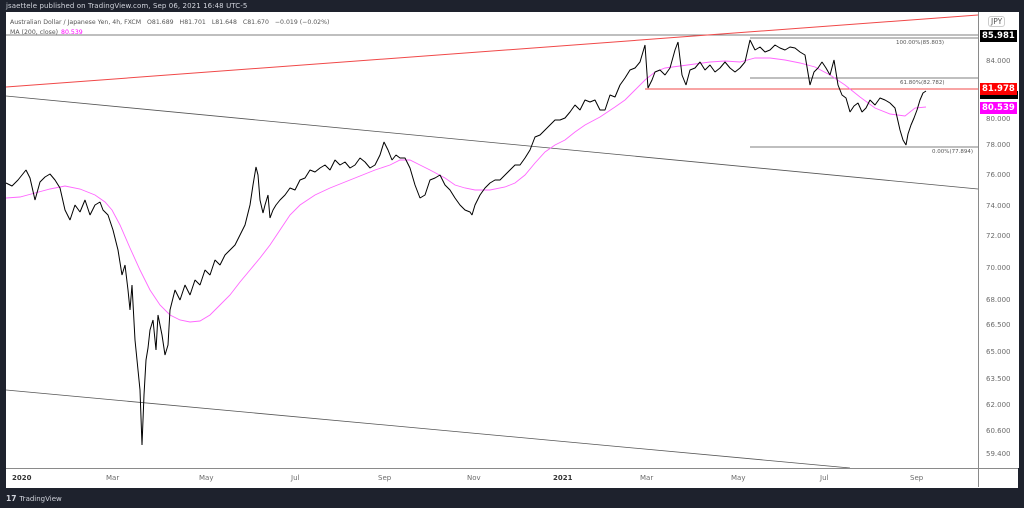 The image size is (1024, 508). What do you see at coordinates (192, 22) in the screenshot?
I see `legend-high: H81.701` at bounding box center [192, 22].